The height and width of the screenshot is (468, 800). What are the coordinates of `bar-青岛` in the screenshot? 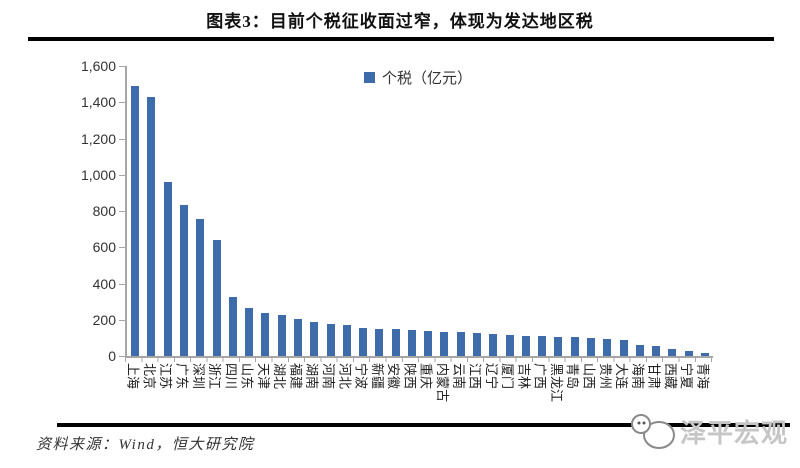 It's located at (574, 346).